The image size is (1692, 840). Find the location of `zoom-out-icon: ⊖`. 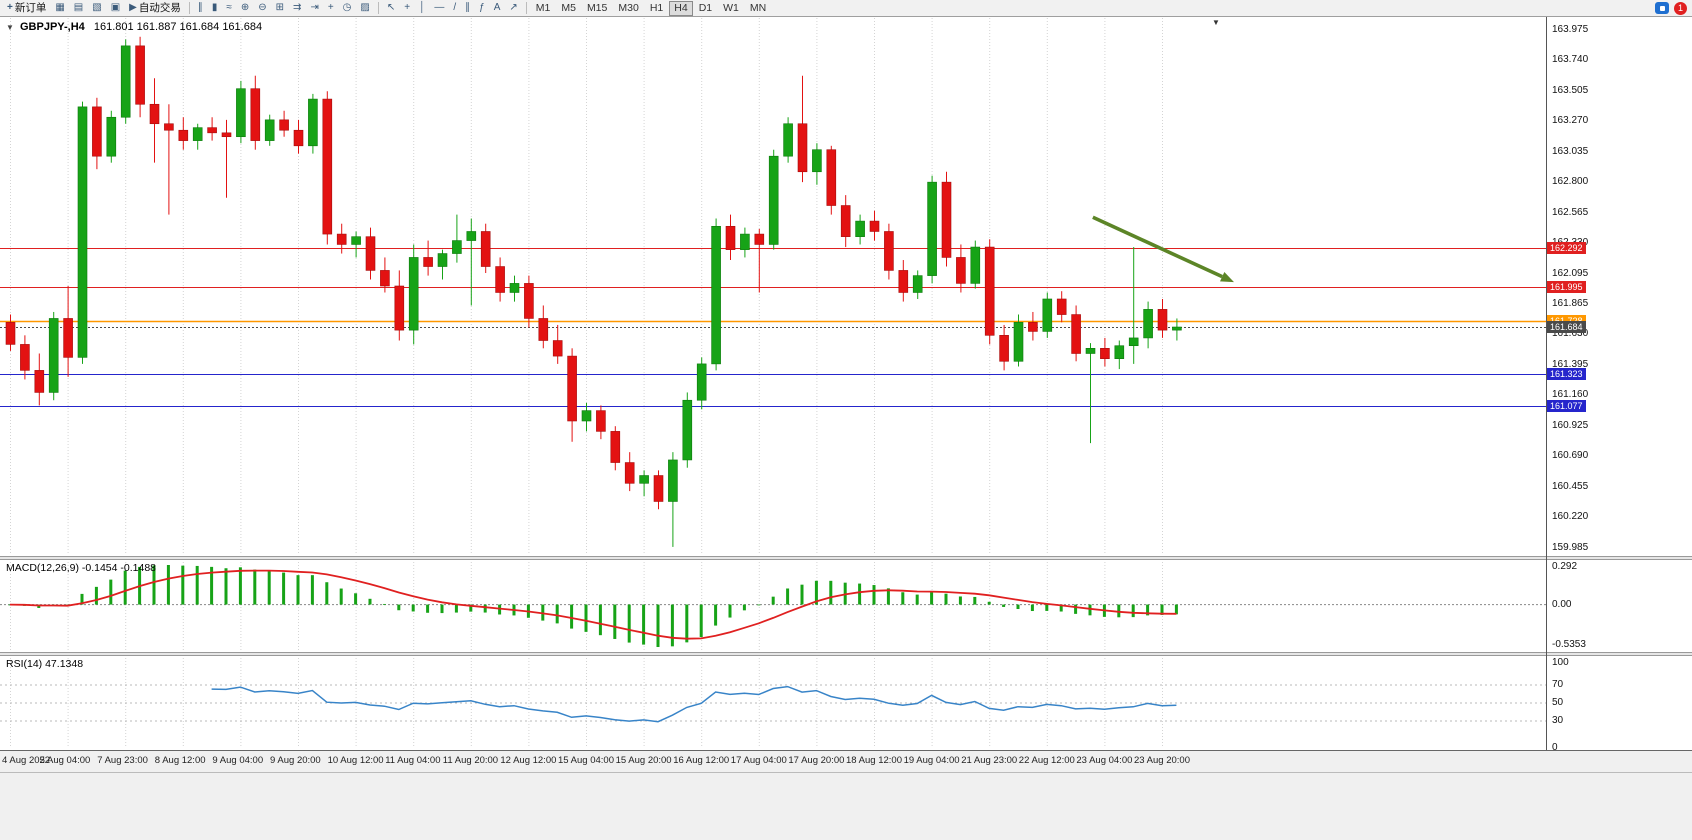

zoom-out-icon: ⊖ is located at coordinates (262, 8).